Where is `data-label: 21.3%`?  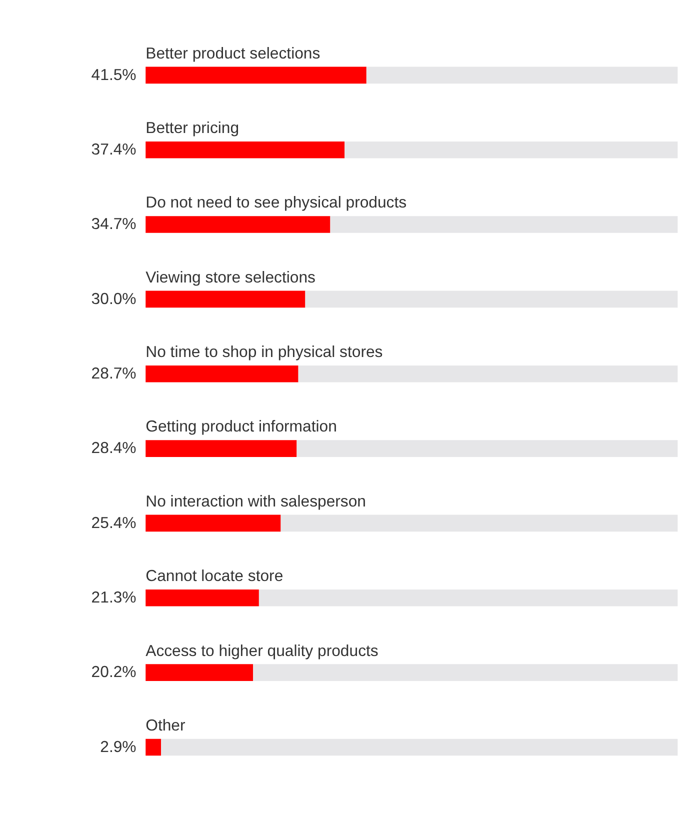 data-label: 21.3% is located at coordinates (113, 598).